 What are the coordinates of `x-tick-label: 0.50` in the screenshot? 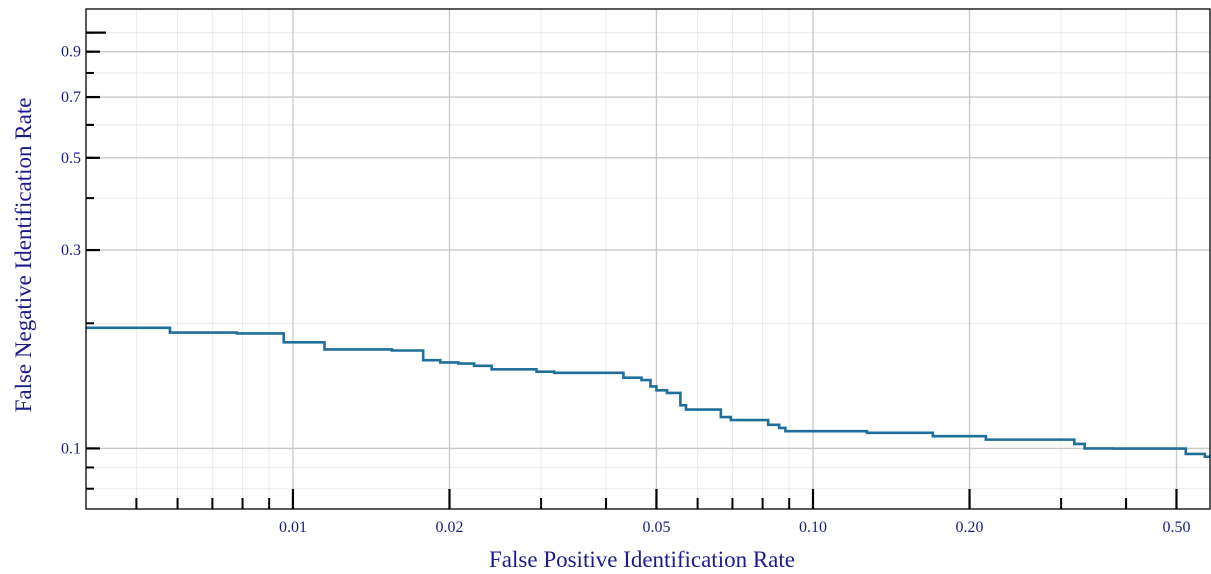 It's located at (1176, 527).